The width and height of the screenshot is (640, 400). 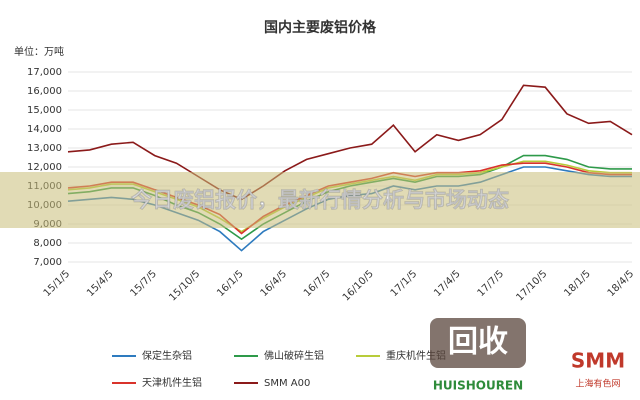 I want to click on x-tick-label: 16/10/5, so click(x=358, y=285).